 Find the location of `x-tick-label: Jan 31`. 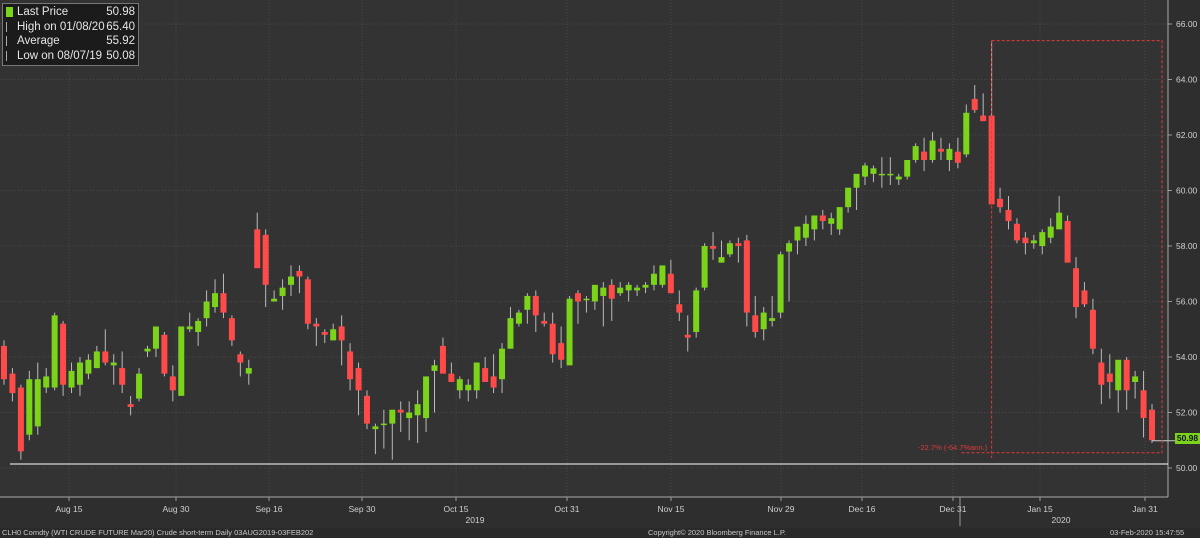

x-tick-label: Jan 31 is located at coordinates (1145, 509).